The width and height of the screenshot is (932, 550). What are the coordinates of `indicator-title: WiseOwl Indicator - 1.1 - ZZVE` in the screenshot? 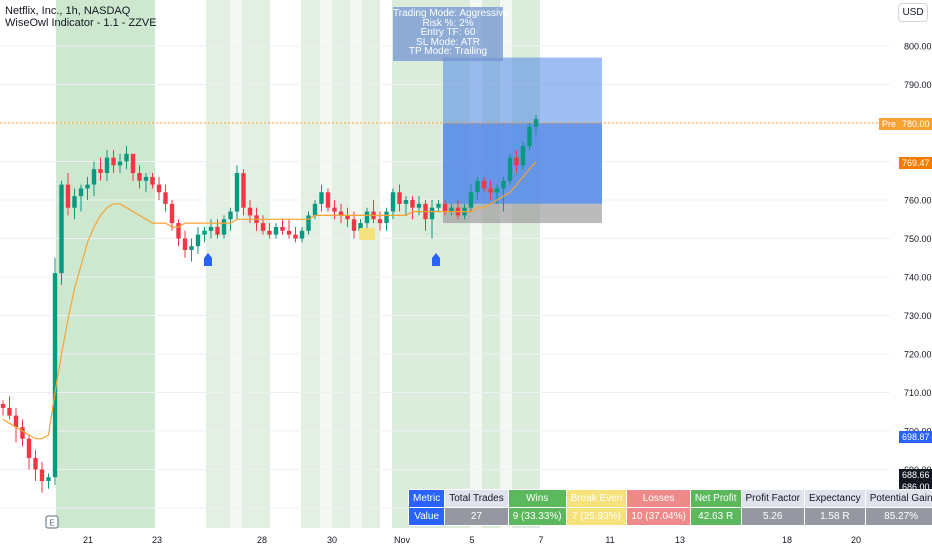 It's located at (81, 23).